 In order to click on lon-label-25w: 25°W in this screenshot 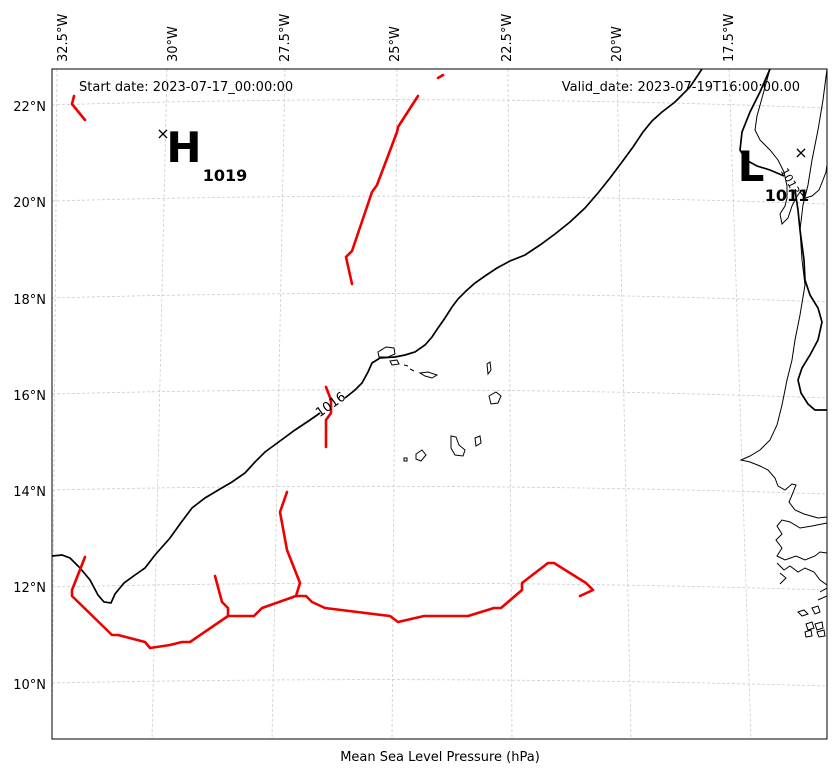, I will do `click(395, 44)`.